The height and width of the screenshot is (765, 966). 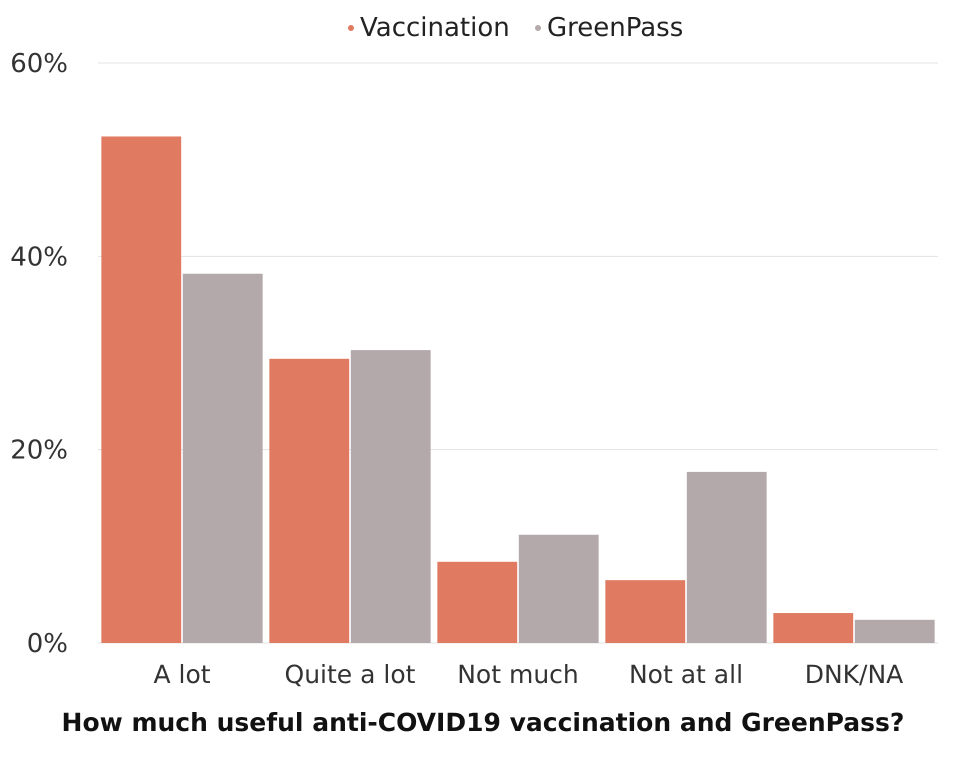 What do you see at coordinates (47, 644) in the screenshot?
I see `y-tick-label: 0%` at bounding box center [47, 644].